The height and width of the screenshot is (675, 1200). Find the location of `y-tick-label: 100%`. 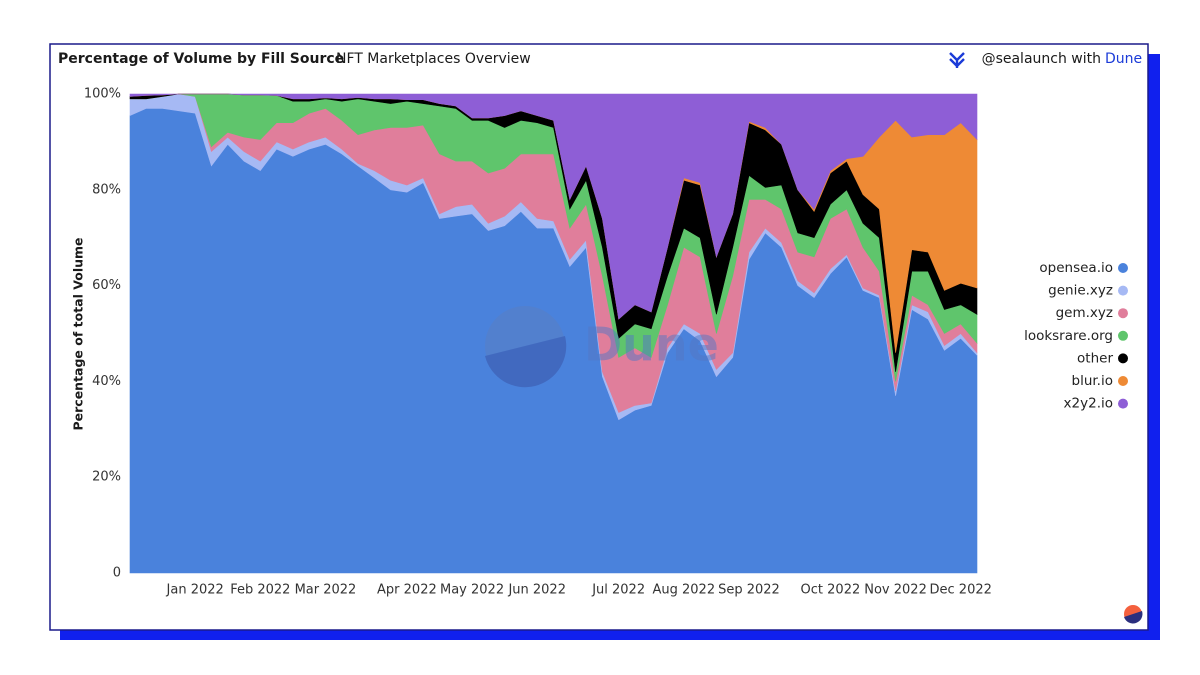

y-tick-label: 100% is located at coordinates (102, 94).